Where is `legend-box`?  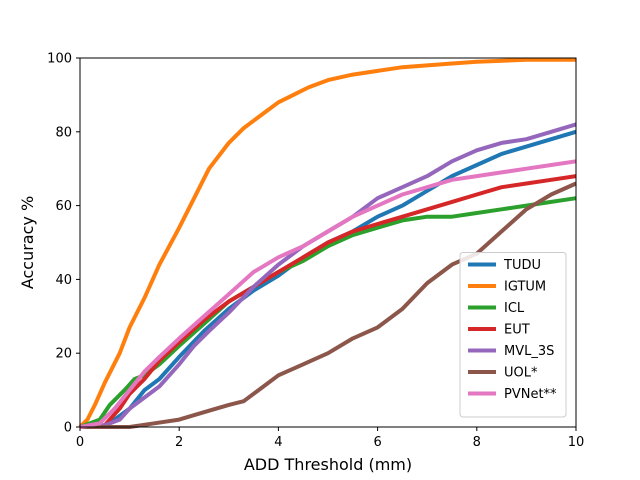
legend-box is located at coordinates (513, 335).